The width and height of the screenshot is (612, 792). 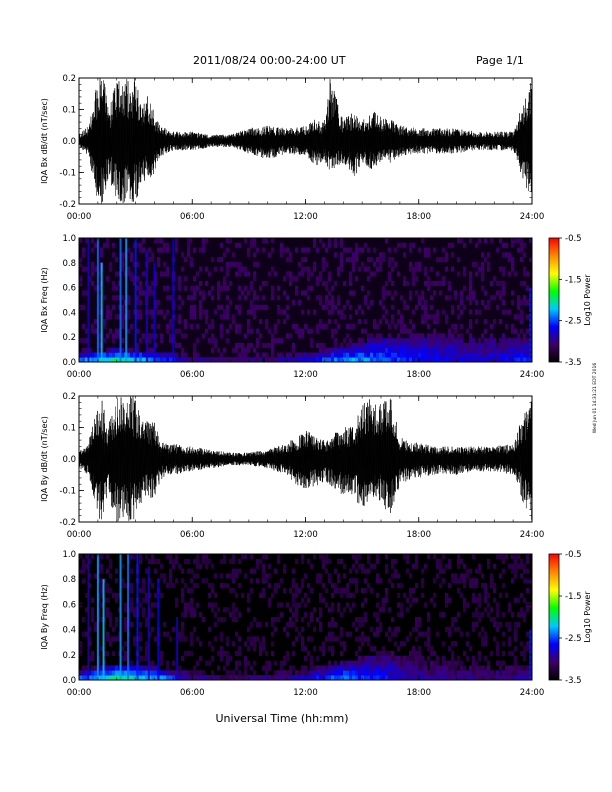 I want to click on x-tick-label: 24:00, so click(x=532, y=217).